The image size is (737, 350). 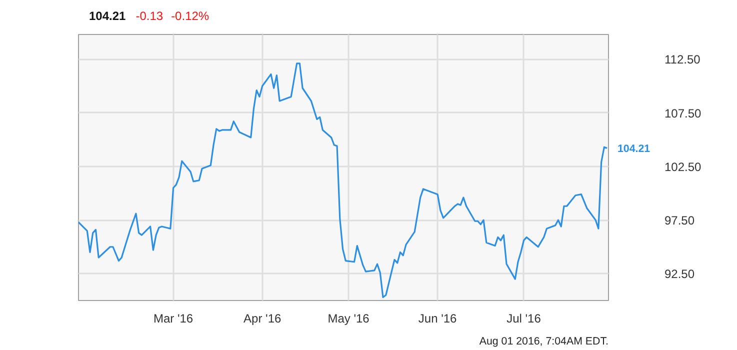 What do you see at coordinates (524, 319) in the screenshot?
I see `x-tick-label: Jul '16` at bounding box center [524, 319].